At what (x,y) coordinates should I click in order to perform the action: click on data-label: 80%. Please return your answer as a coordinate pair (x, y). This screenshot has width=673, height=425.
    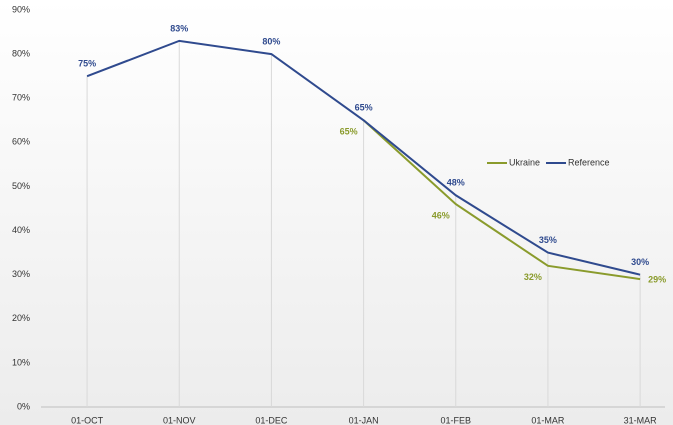
    Looking at the image, I should click on (271, 41).